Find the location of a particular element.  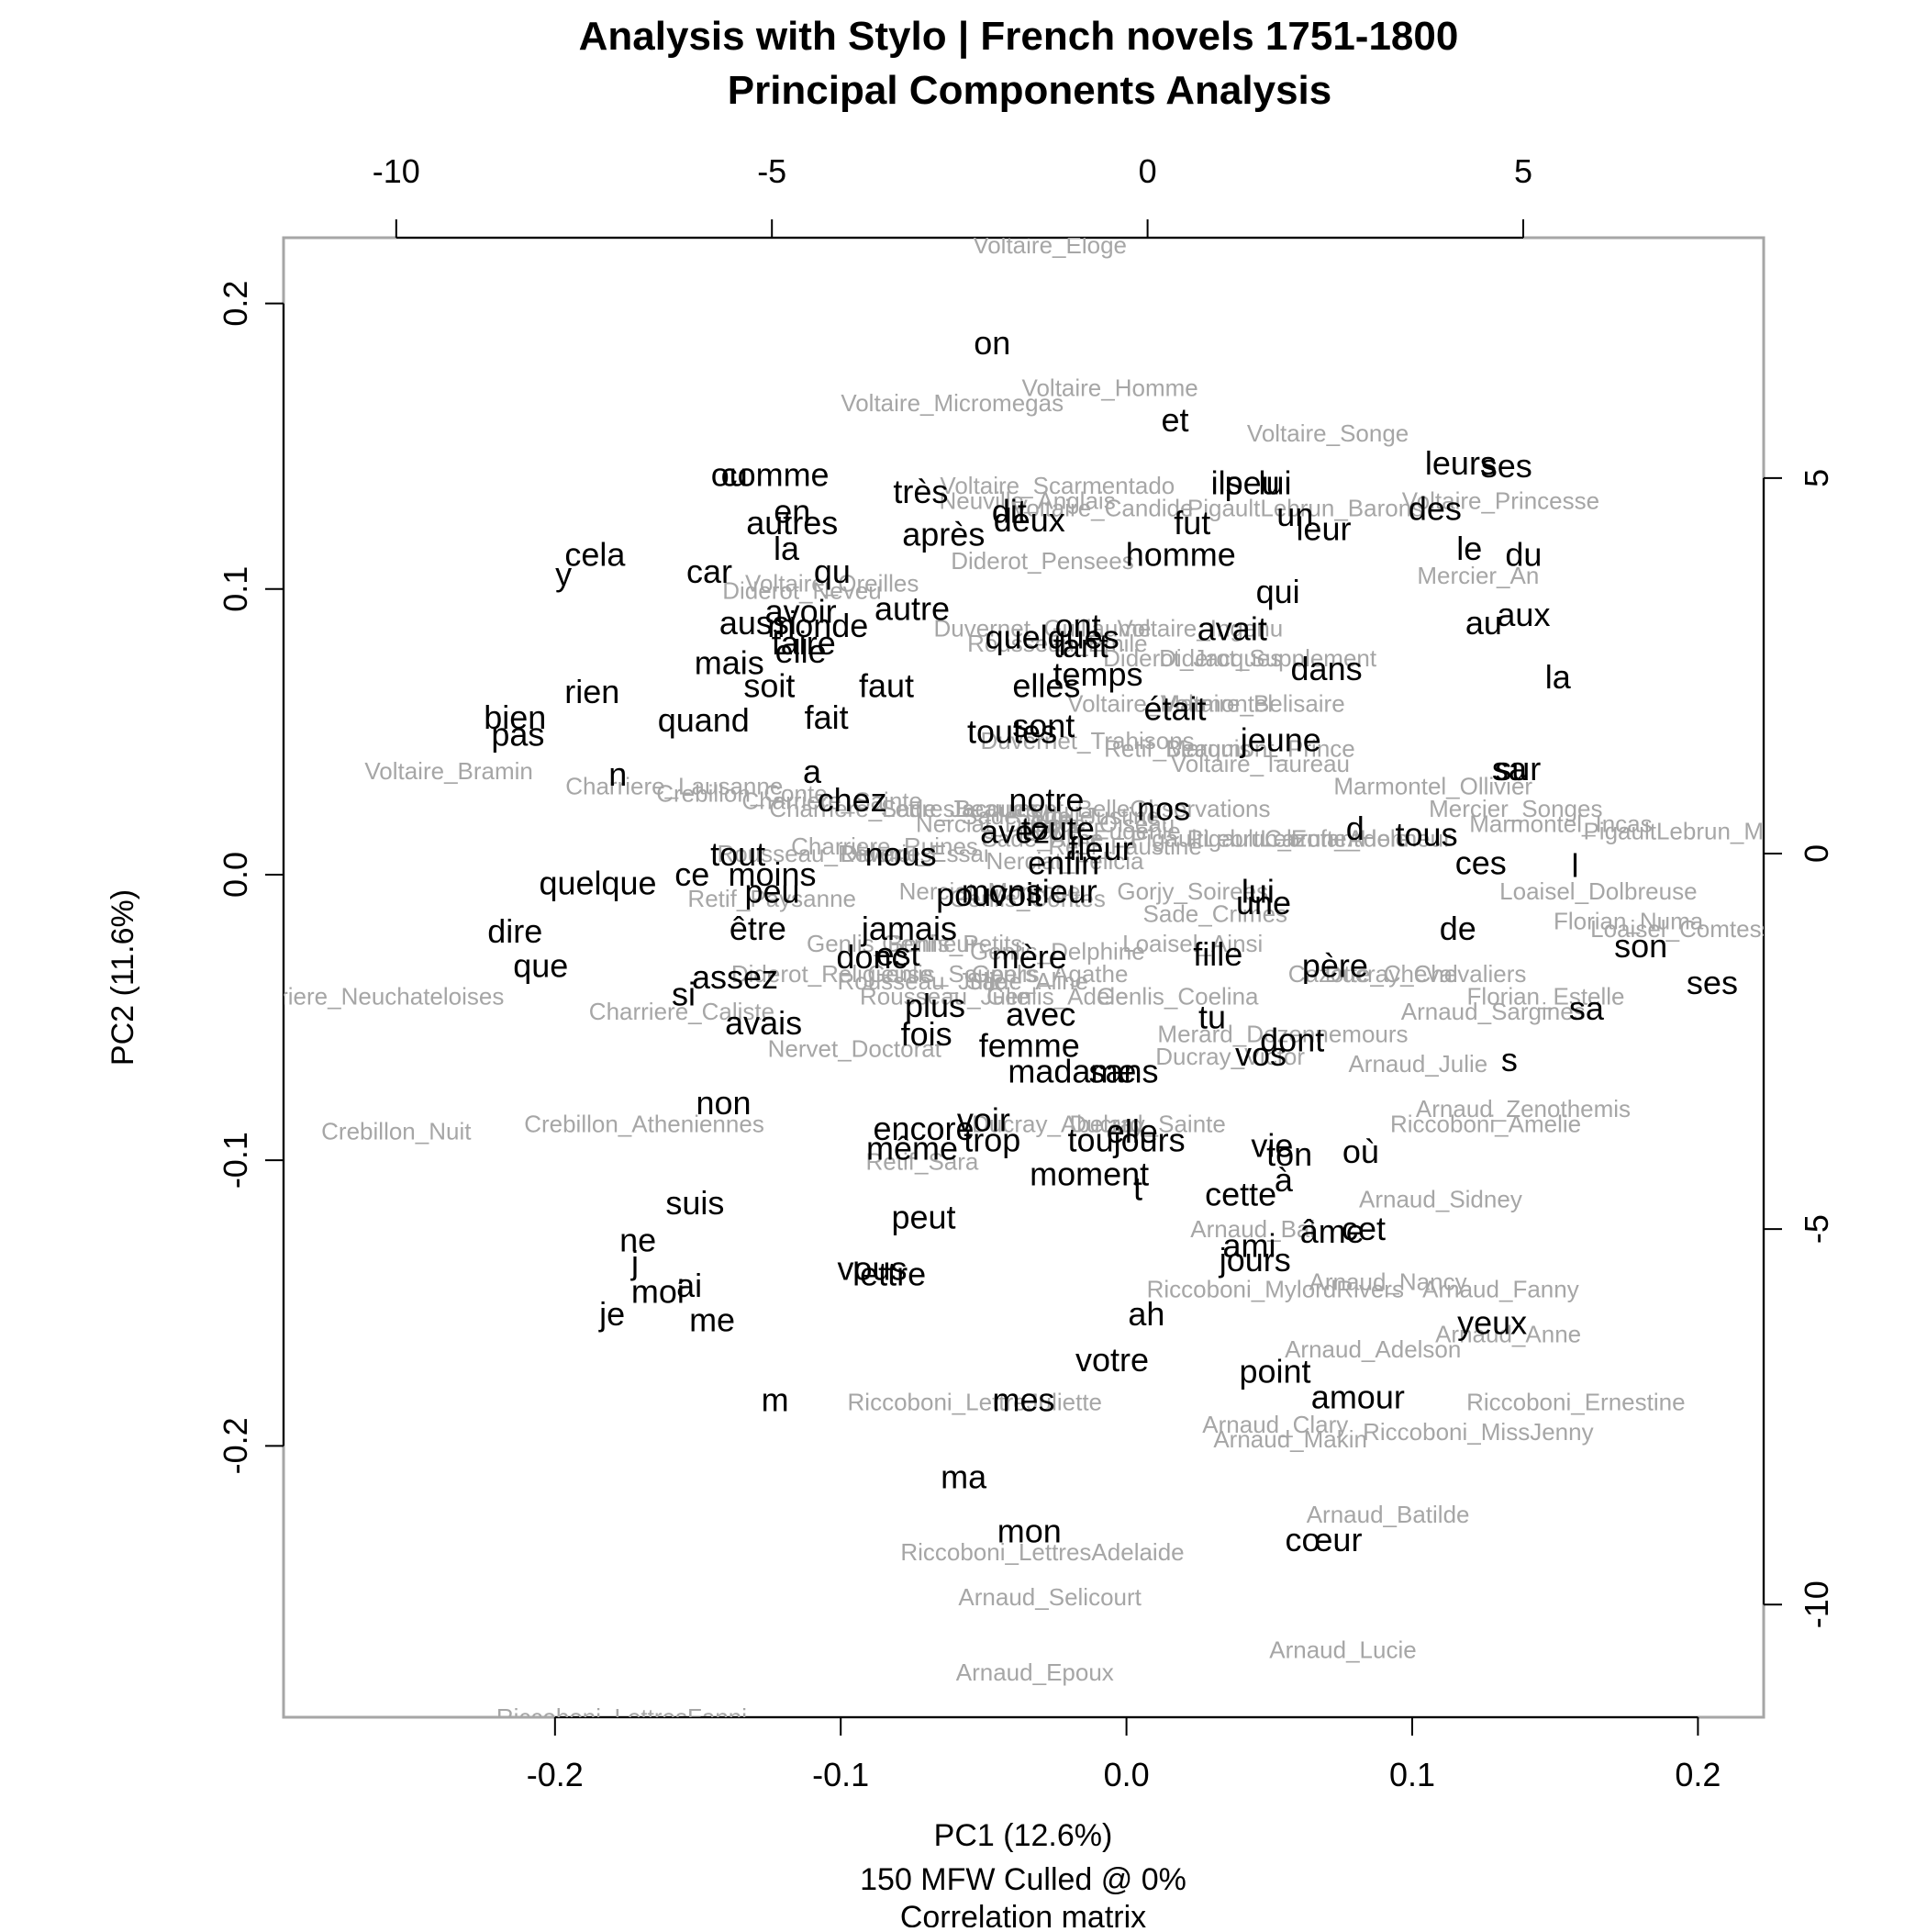

word-point: après is located at coordinates (944, 534).